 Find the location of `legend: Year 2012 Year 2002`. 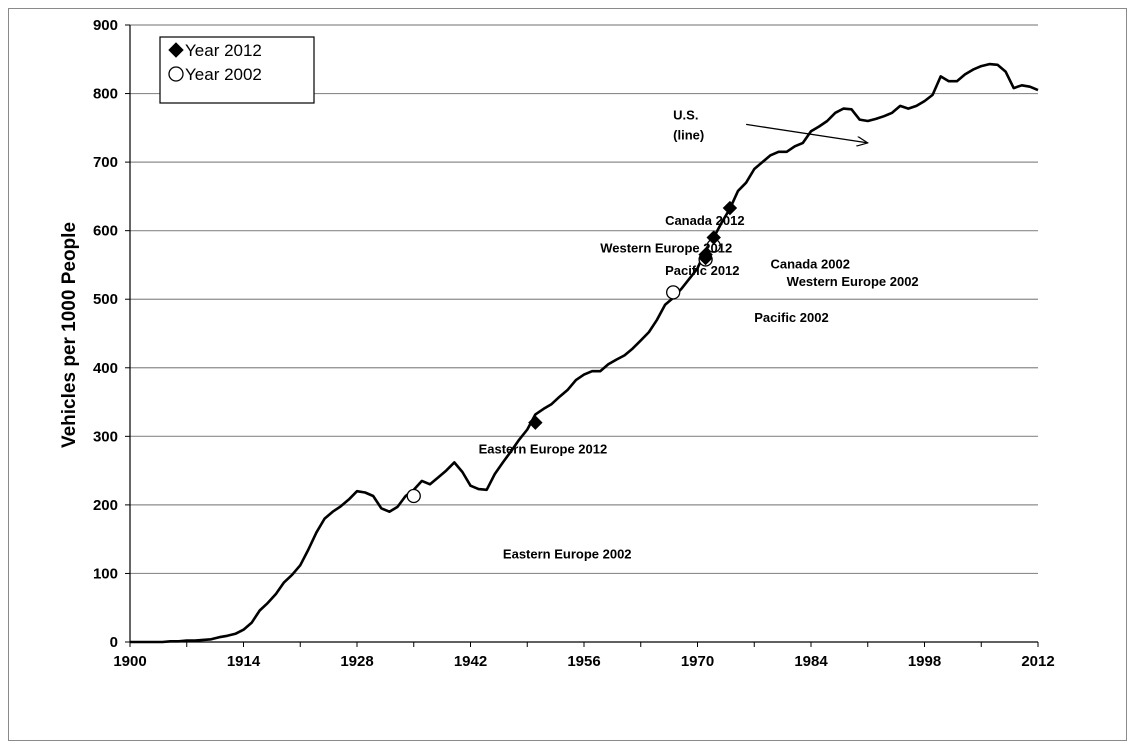

legend: Year 2012 Year 2002 is located at coordinates (237, 70).